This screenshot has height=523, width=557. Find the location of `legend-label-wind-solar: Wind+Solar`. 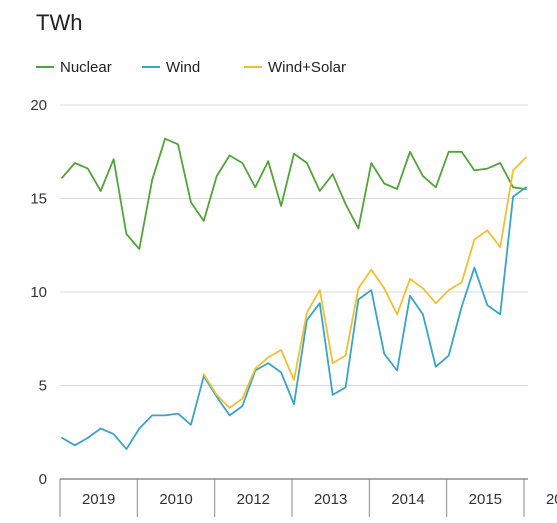

legend-label-wind-solar: Wind+Solar is located at coordinates (307, 67).